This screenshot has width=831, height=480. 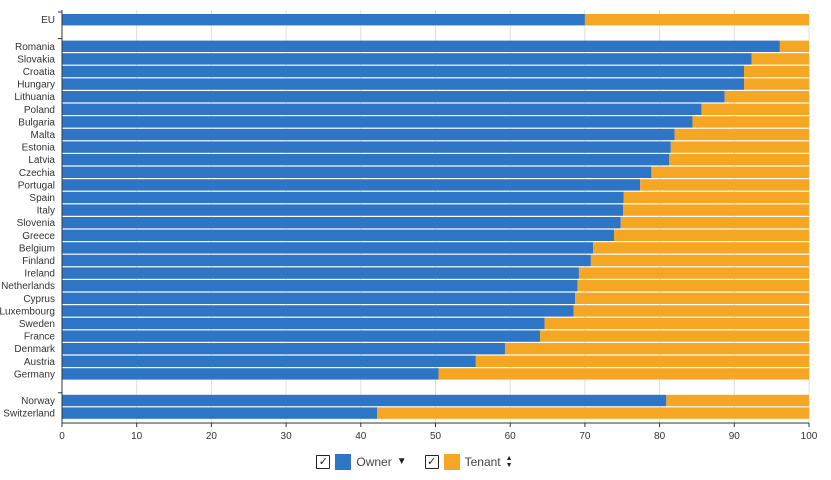 What do you see at coordinates (36, 85) in the screenshot?
I see `category-label: Hungary` at bounding box center [36, 85].